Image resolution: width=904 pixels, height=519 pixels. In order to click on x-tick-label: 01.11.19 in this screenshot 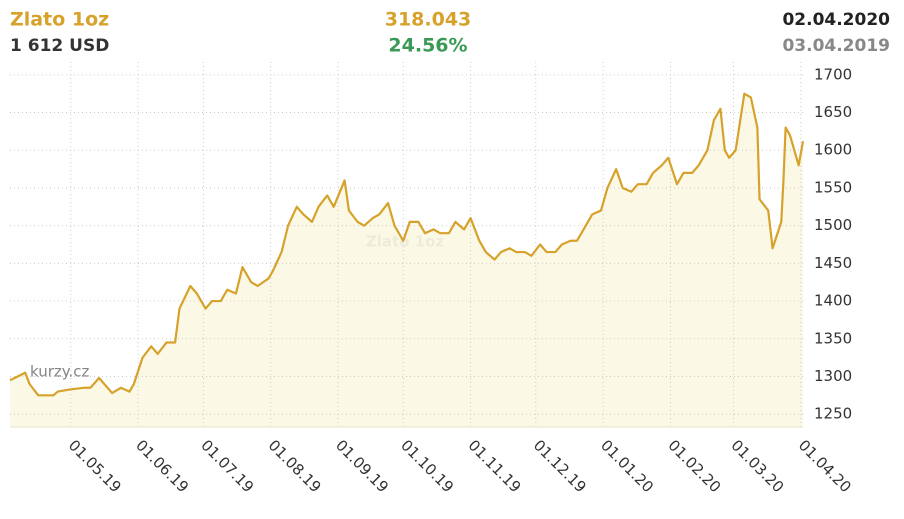, I will do `click(495, 466)`.